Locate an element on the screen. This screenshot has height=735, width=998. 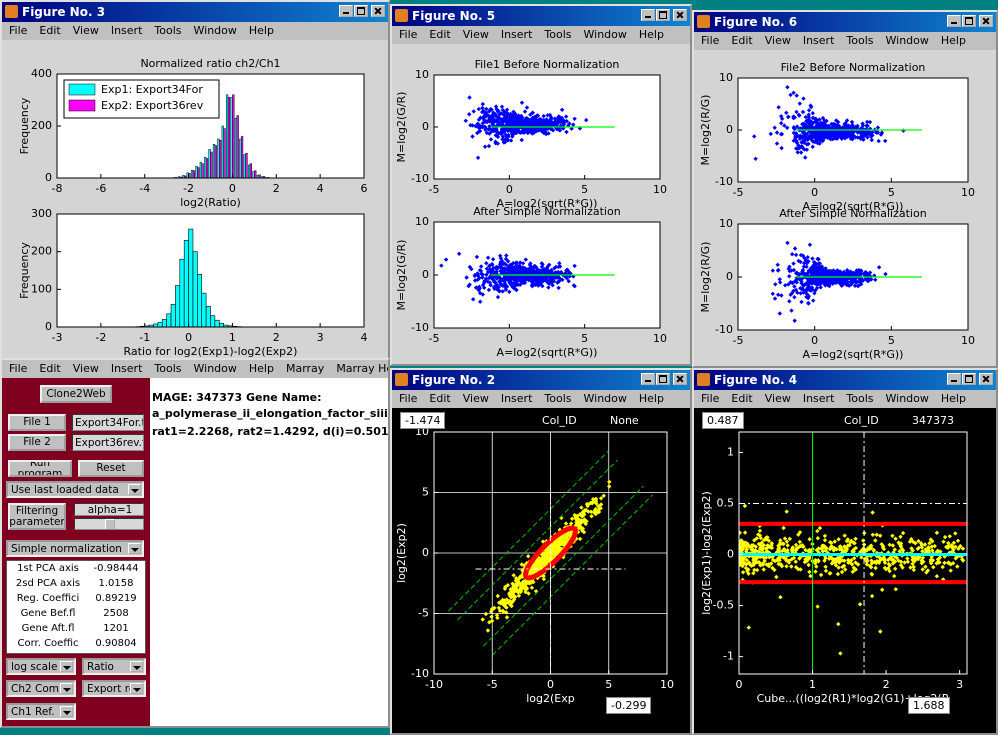
dropdown: Ch2 Comp is located at coordinates (41, 688).